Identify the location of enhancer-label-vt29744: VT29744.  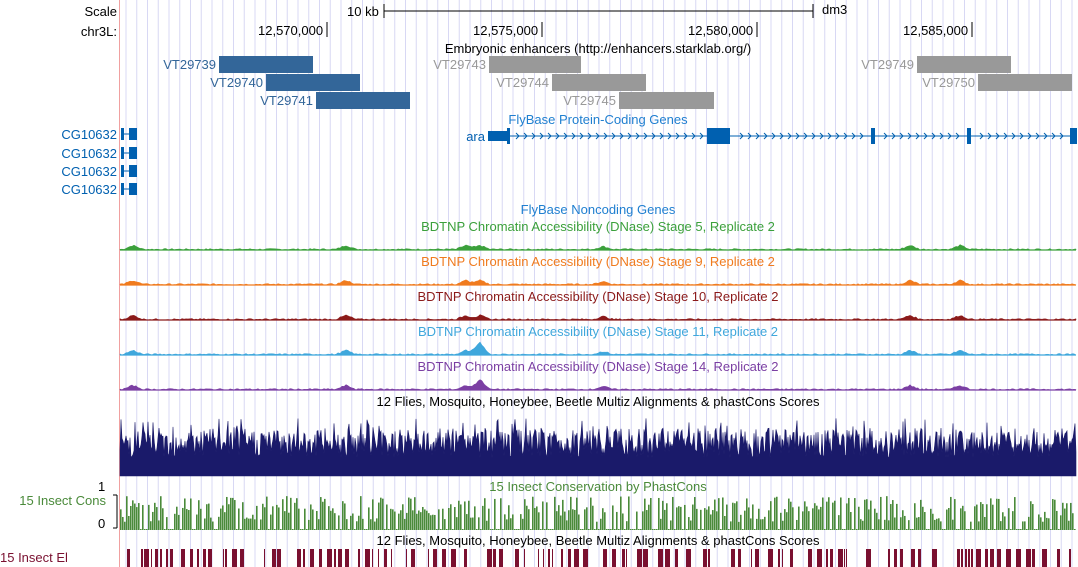
(522, 82).